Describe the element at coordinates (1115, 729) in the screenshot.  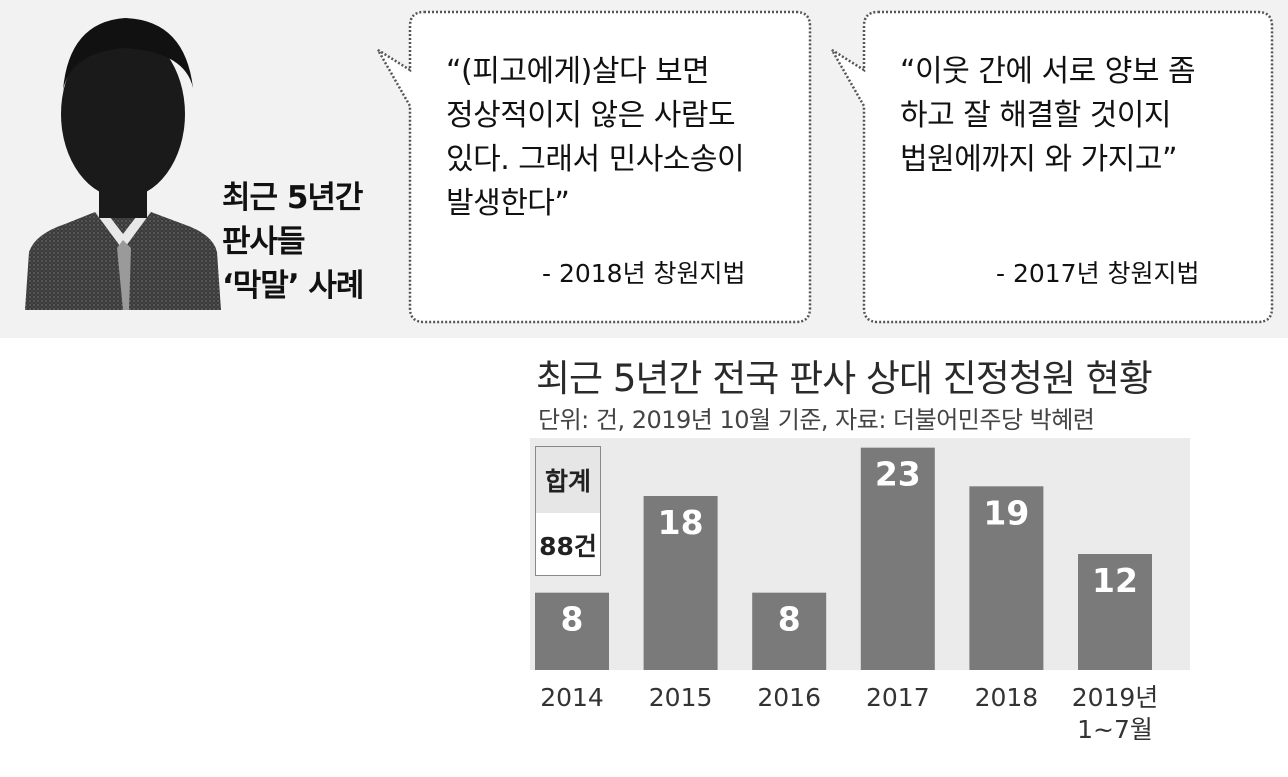
I see `x-tick-label: 1~7월` at that location.